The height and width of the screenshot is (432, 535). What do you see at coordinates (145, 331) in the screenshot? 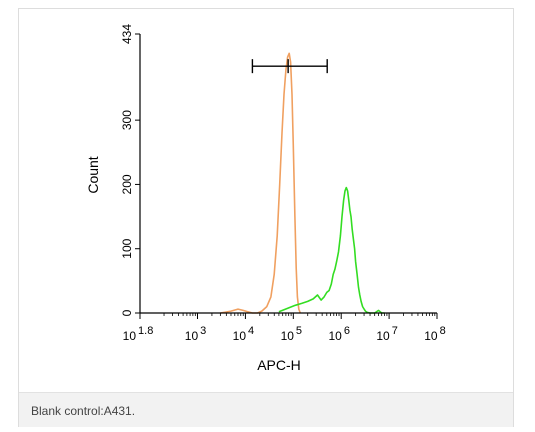
I see `x-tick-exponent: 1.8` at bounding box center [145, 331].